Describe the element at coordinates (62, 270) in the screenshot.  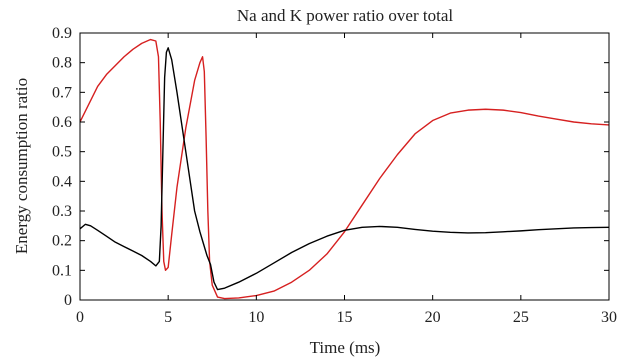
I see `y-tick-label: 0.1` at that location.